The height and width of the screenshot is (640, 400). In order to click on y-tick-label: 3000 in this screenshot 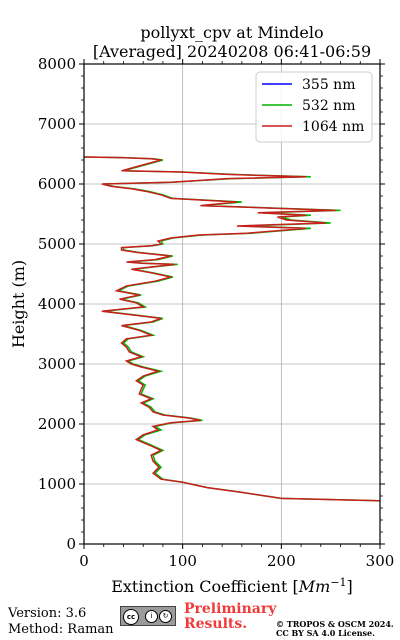, I will do `click(57, 364)`.